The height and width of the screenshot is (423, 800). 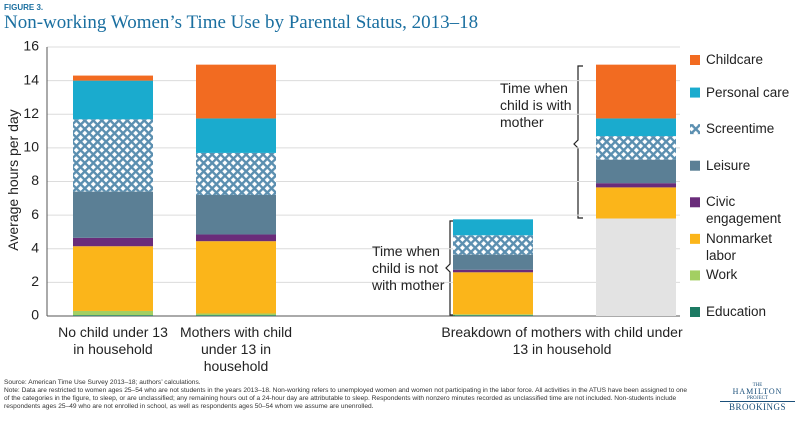 I want to click on legend-label: Personal care, so click(x=748, y=92).